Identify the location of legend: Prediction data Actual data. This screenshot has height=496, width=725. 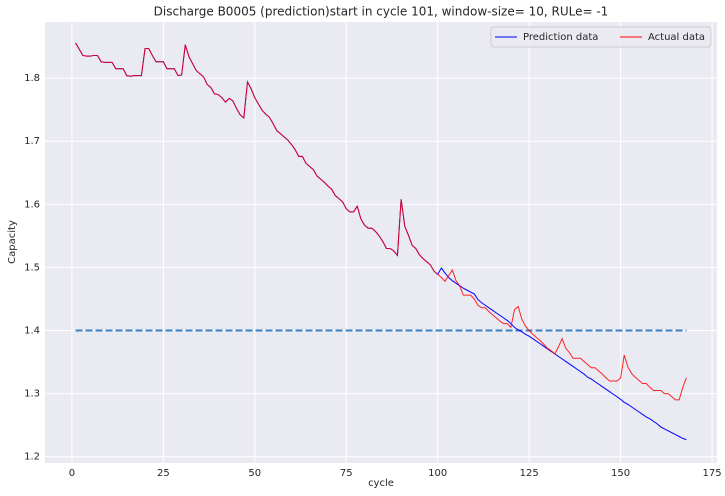
(601, 37).